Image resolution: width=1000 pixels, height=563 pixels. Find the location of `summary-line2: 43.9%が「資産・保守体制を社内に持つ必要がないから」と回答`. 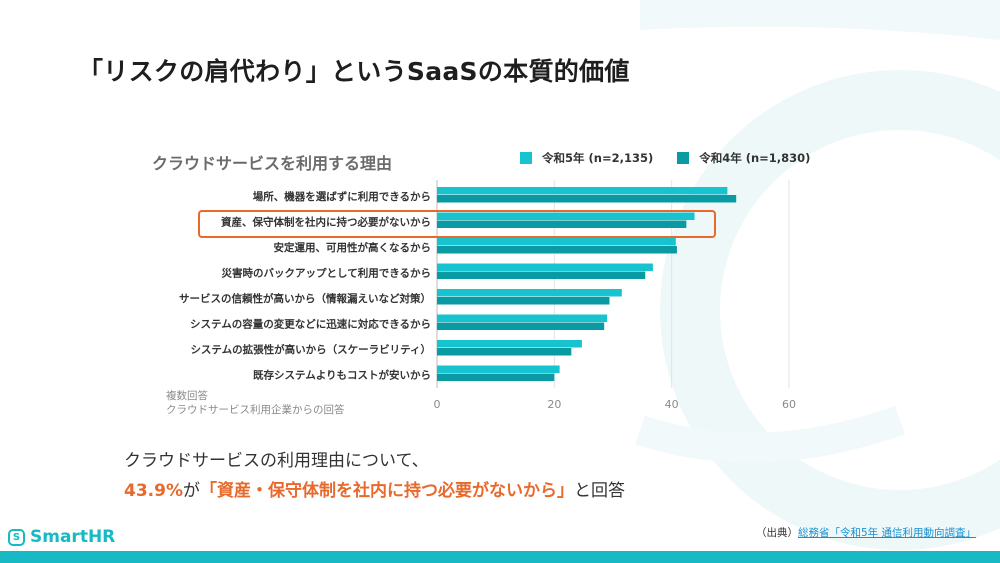

summary-line2: 43.9%が「資産・保守体制を社内に持つ必要がないから」と回答 is located at coordinates (374, 491).